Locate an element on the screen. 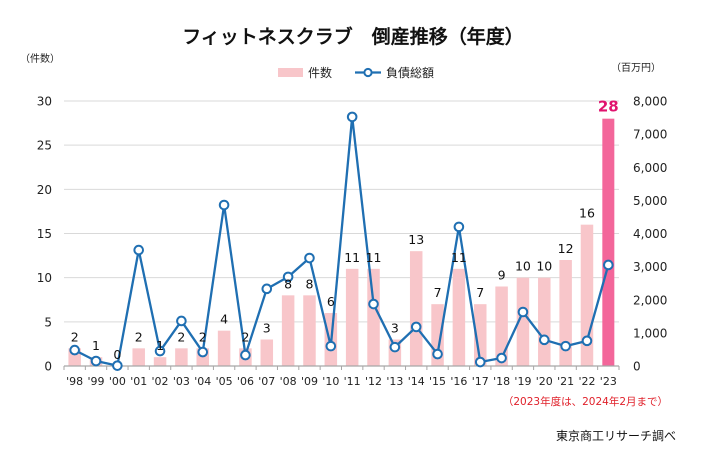 This screenshot has width=707, height=458. bar-data-label-highlight: 28 is located at coordinates (608, 107).